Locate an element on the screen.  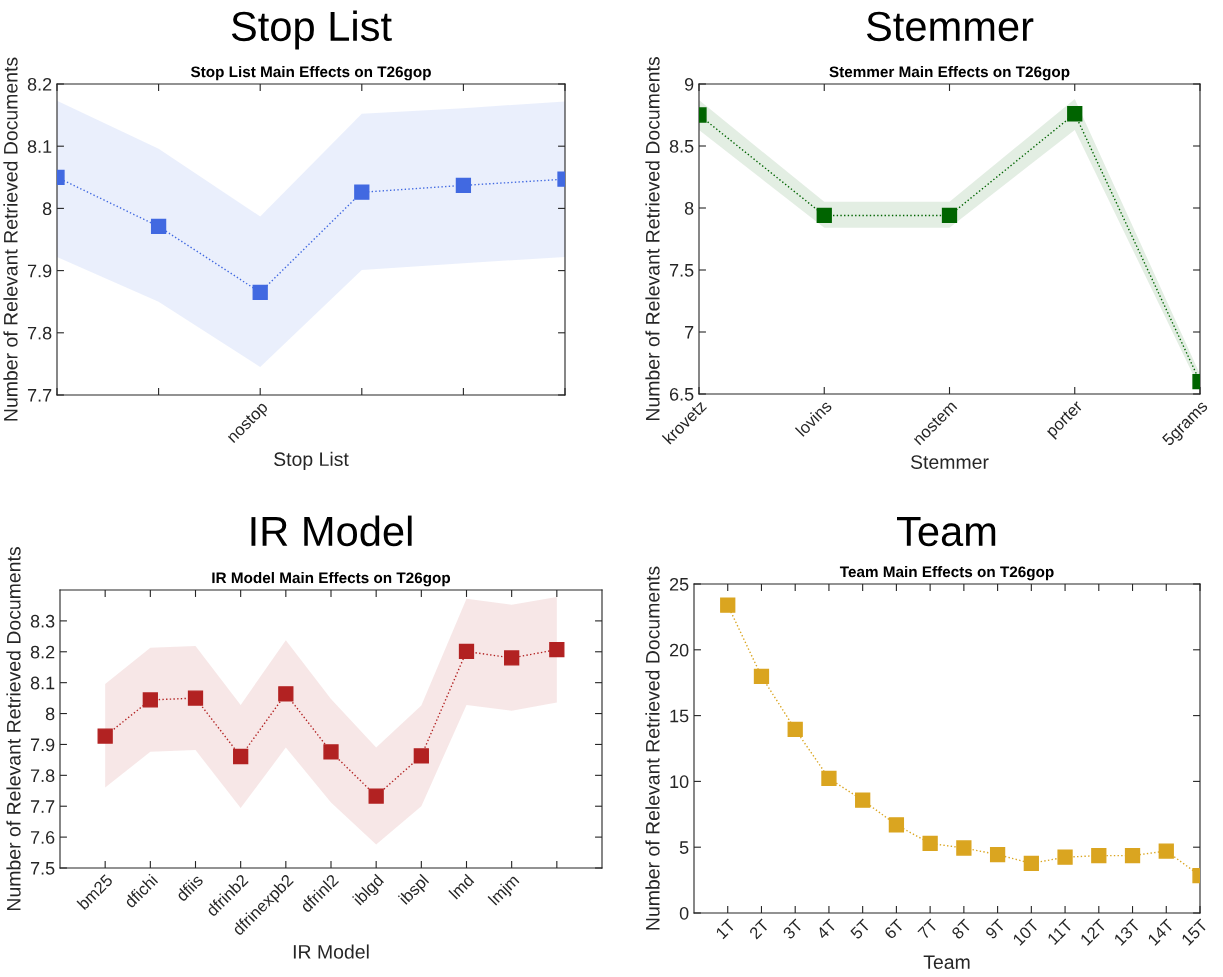
x-axis-title: Stemmer is located at coordinates (949, 462).